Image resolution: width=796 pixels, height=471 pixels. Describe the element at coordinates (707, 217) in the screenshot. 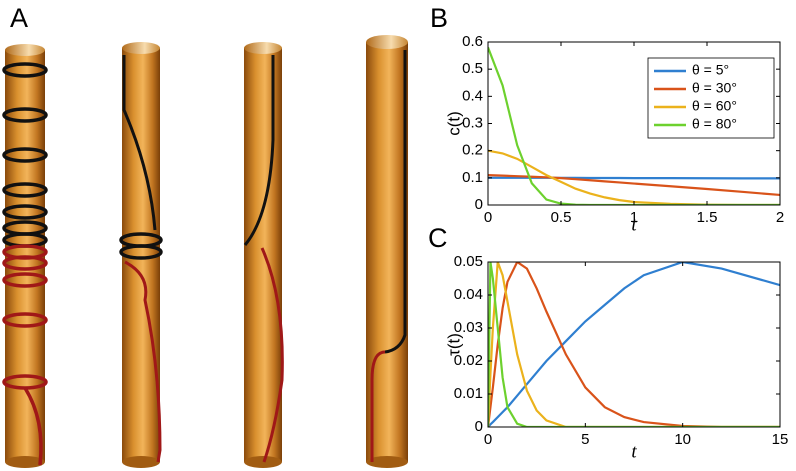

I see `x-tick-label: 1.5` at that location.